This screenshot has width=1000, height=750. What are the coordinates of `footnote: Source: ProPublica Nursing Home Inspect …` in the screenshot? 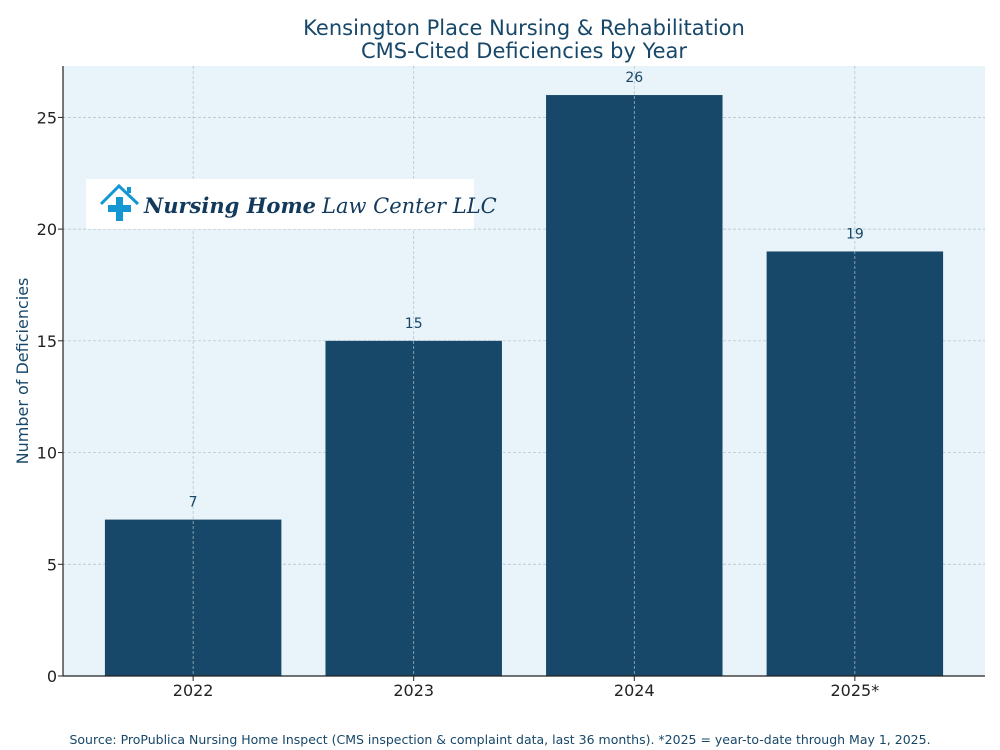 It's located at (499, 739).